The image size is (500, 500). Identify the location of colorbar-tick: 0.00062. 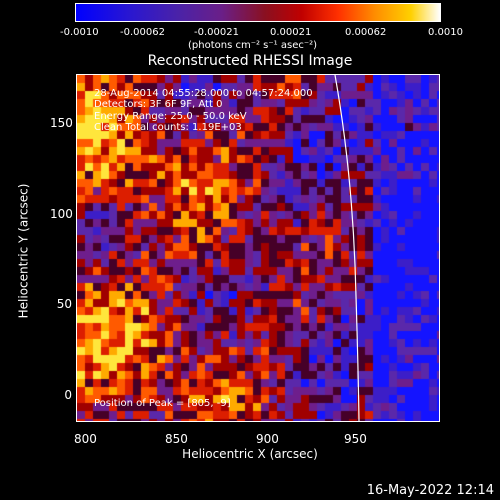
(366, 32).